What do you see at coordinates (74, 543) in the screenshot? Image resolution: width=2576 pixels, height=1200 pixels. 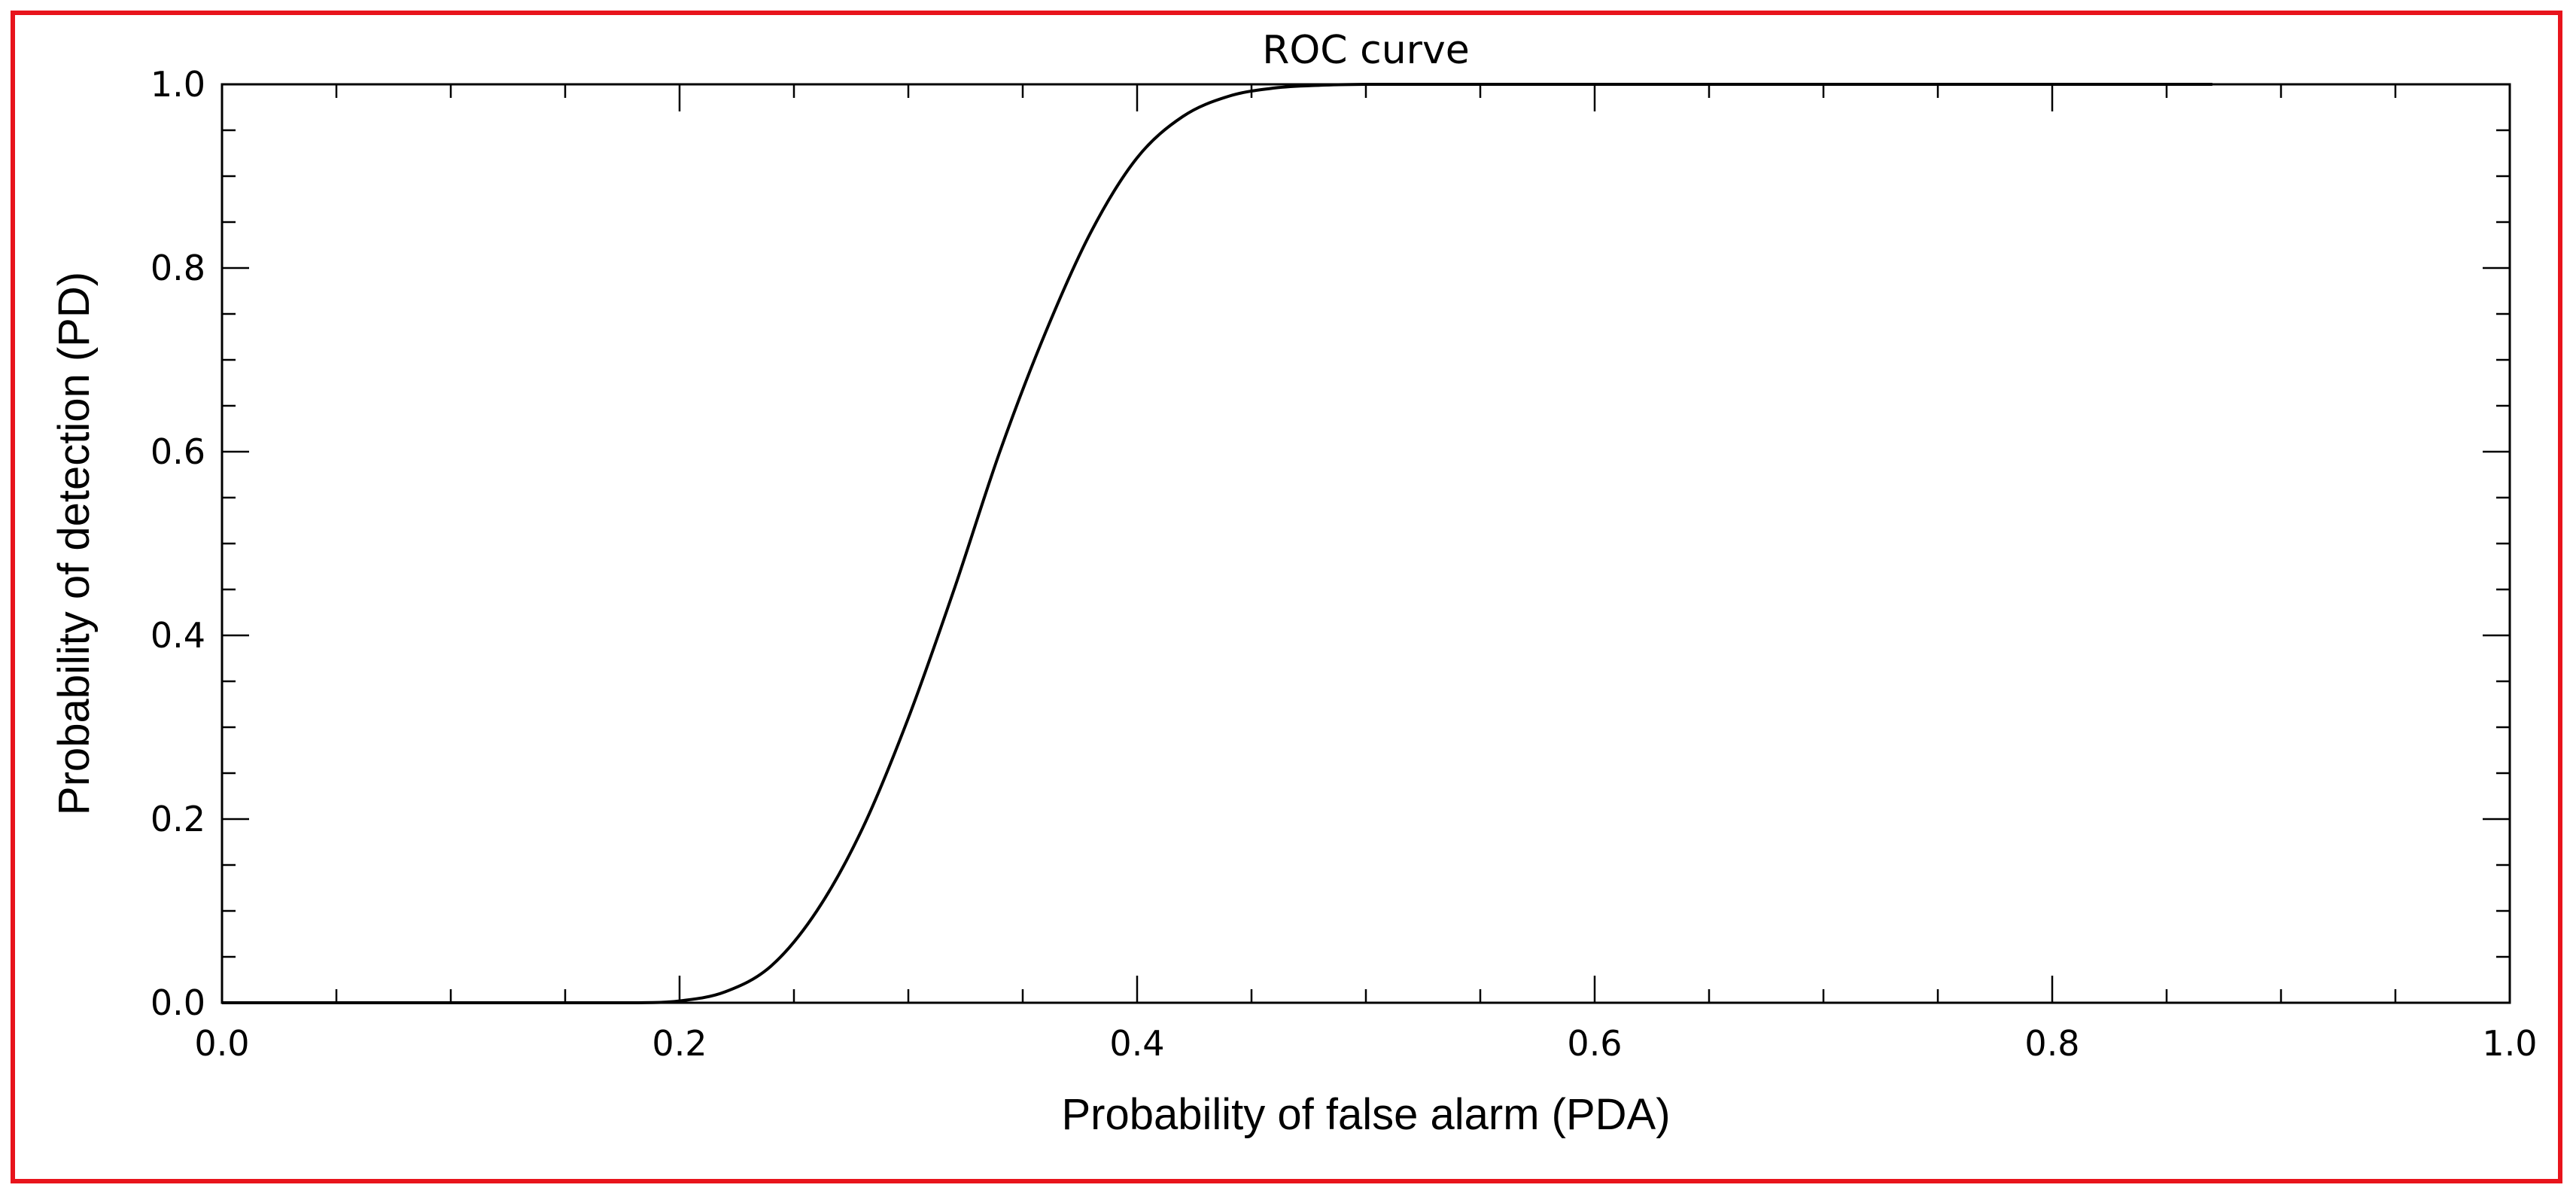 I see `y-axis-title: Probability of detection (PD)` at bounding box center [74, 543].